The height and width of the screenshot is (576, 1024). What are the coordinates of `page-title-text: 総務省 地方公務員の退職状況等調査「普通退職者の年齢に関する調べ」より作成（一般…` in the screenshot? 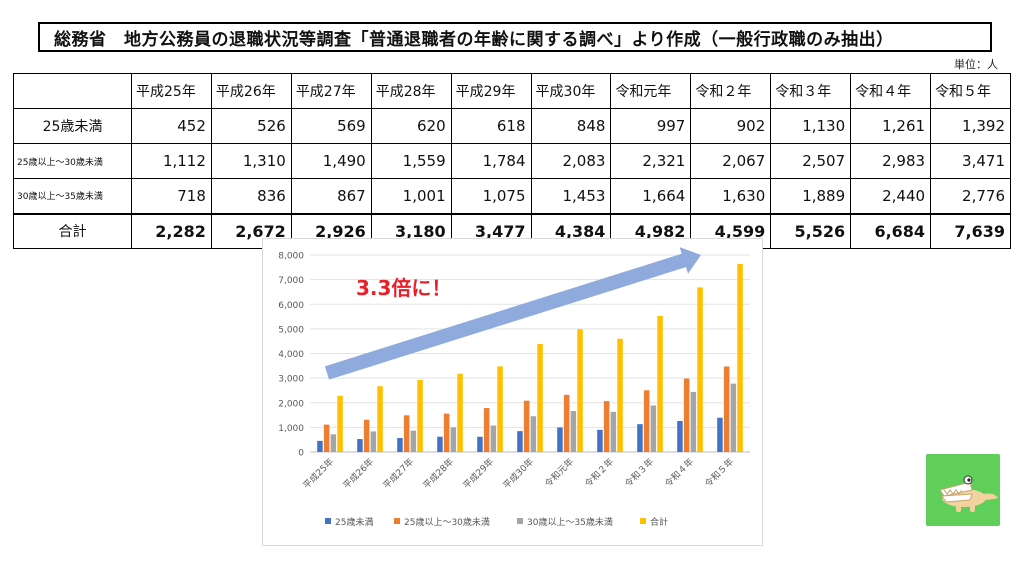 It's located at (474, 39).